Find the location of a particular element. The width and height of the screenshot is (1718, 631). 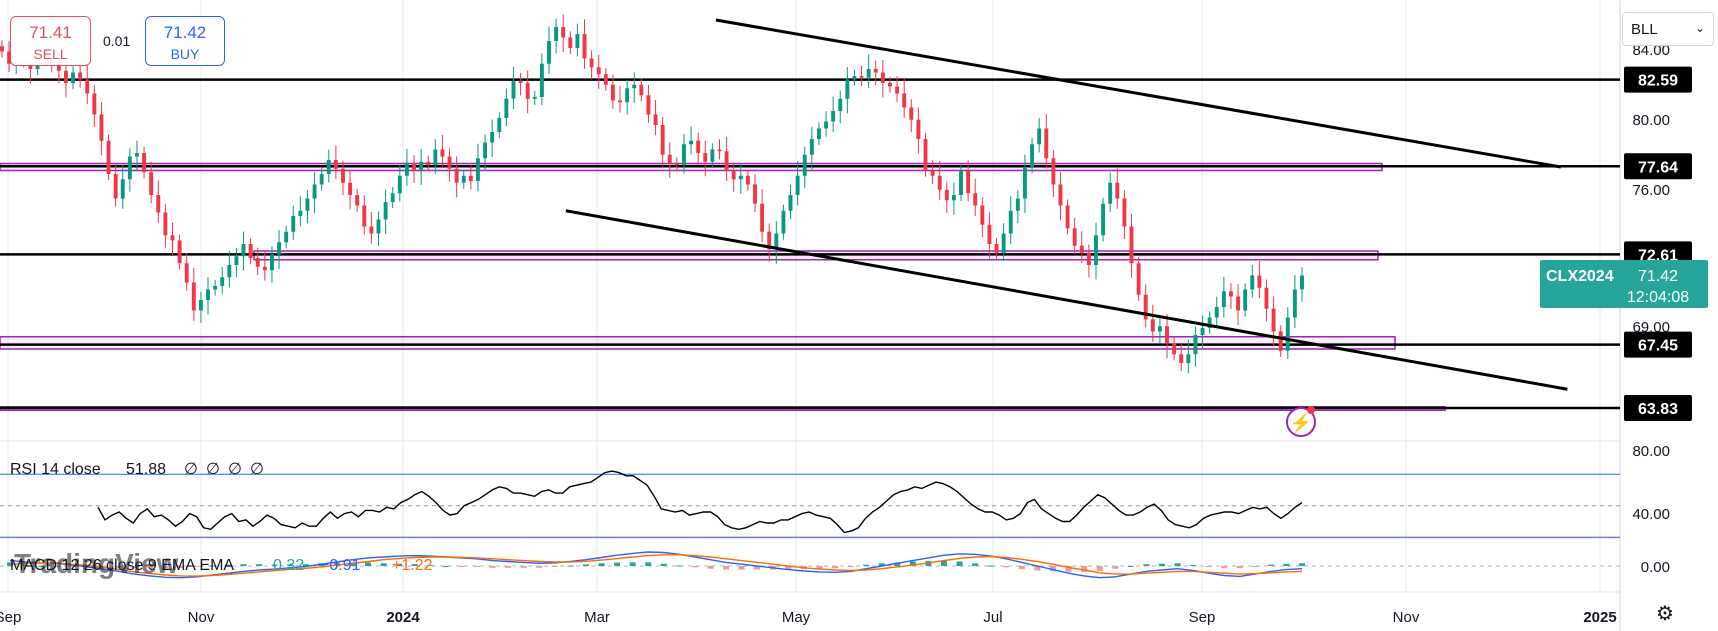

macd-panel is located at coordinates (810, 565).